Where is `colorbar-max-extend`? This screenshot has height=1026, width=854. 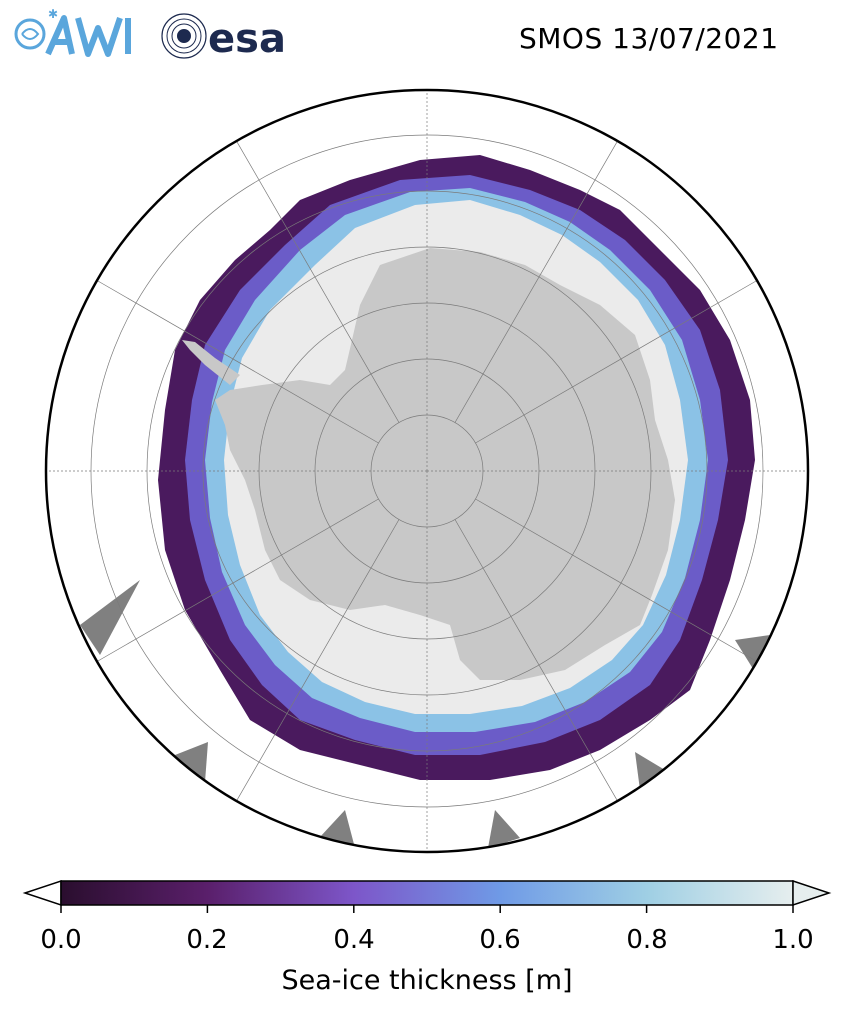
colorbar-max-extend is located at coordinates (812, 893).